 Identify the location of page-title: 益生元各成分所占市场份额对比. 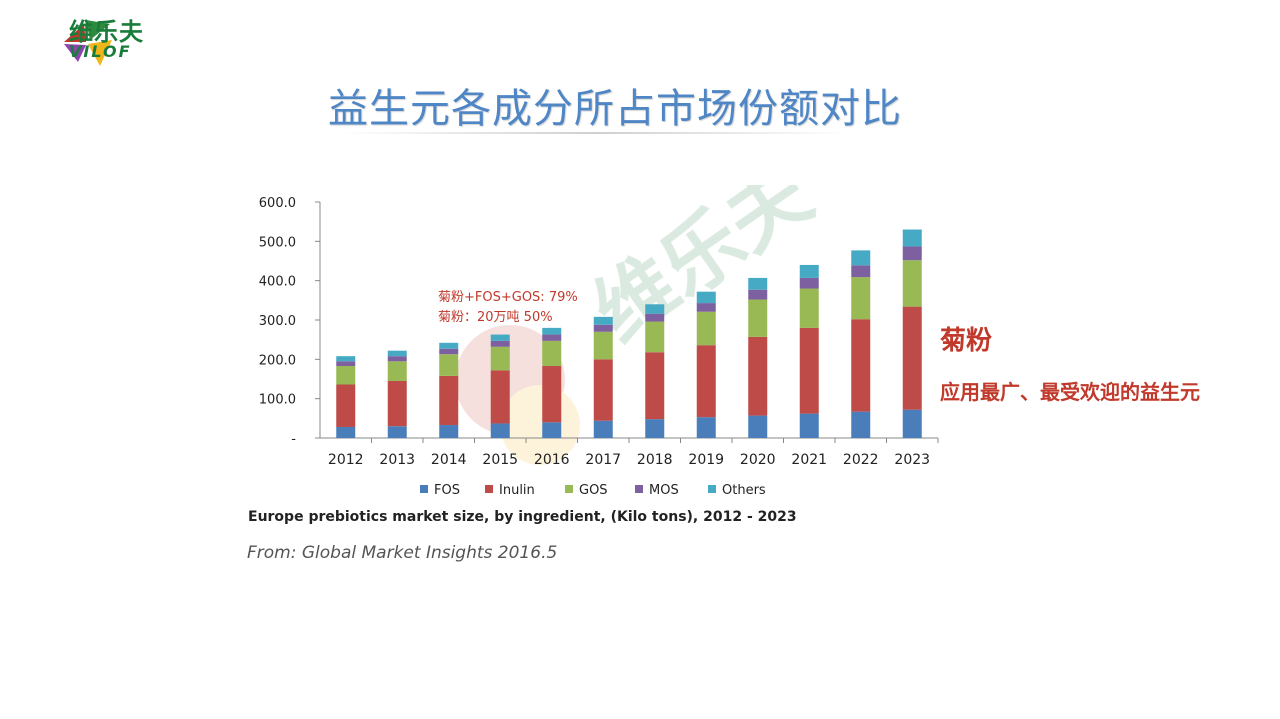
(615, 109).